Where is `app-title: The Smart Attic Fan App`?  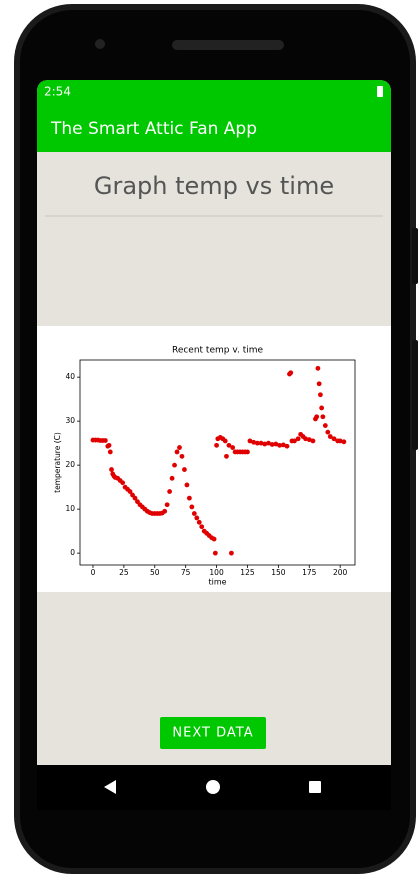 app-title: The Smart Attic Fan App is located at coordinates (153, 129).